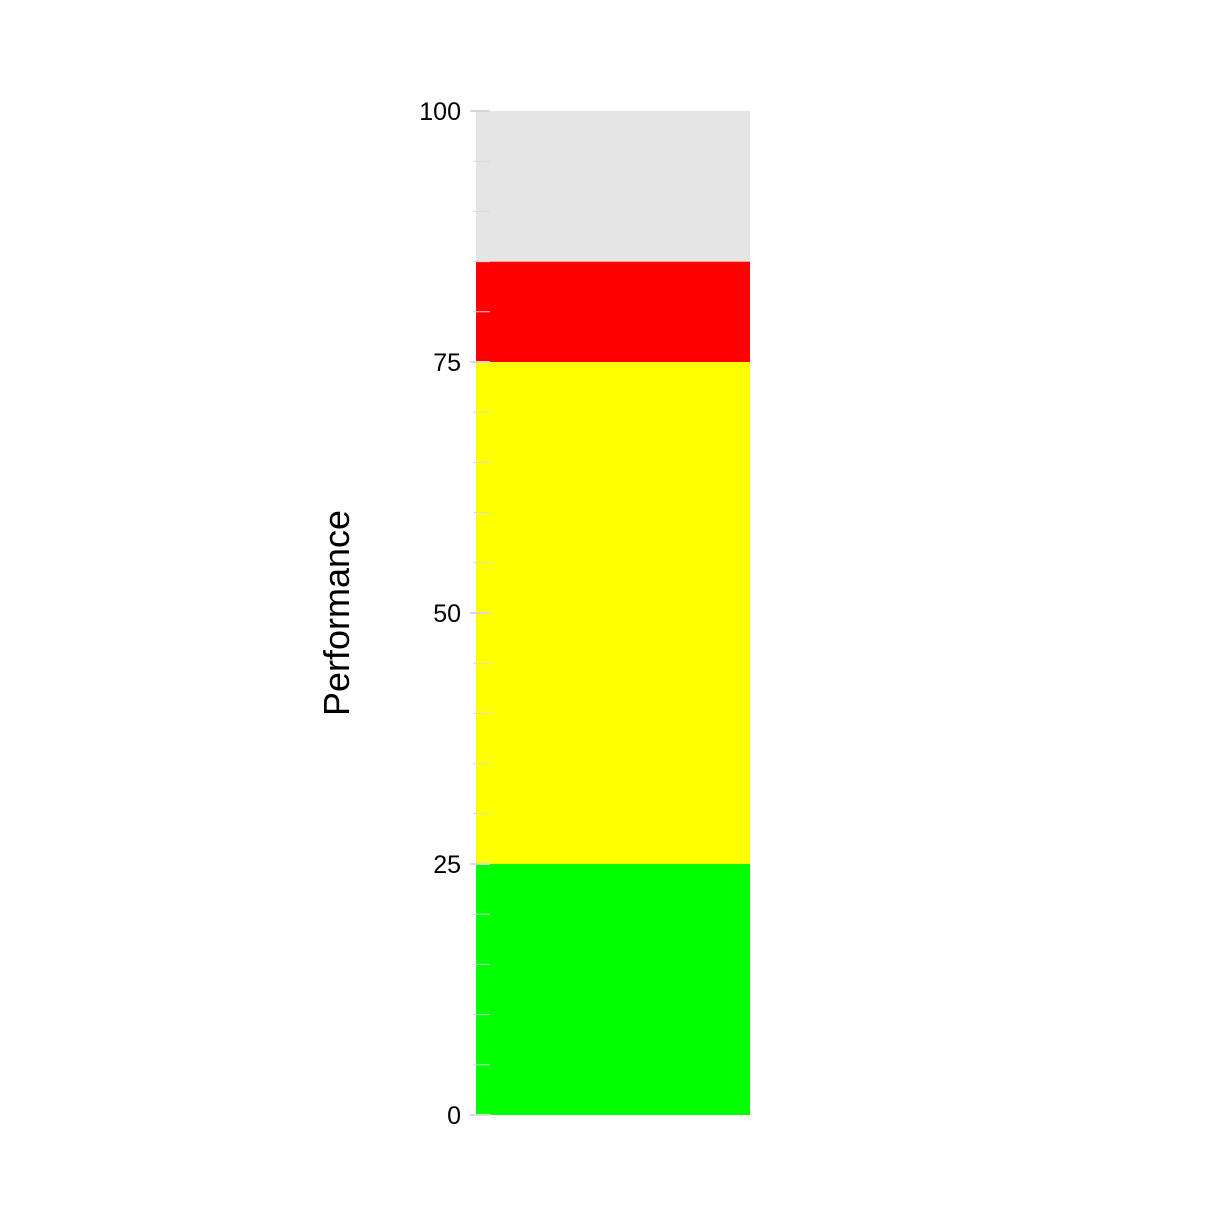 The image size is (1226, 1226). I want to click on y-tick-label-50: 50, so click(447, 614).